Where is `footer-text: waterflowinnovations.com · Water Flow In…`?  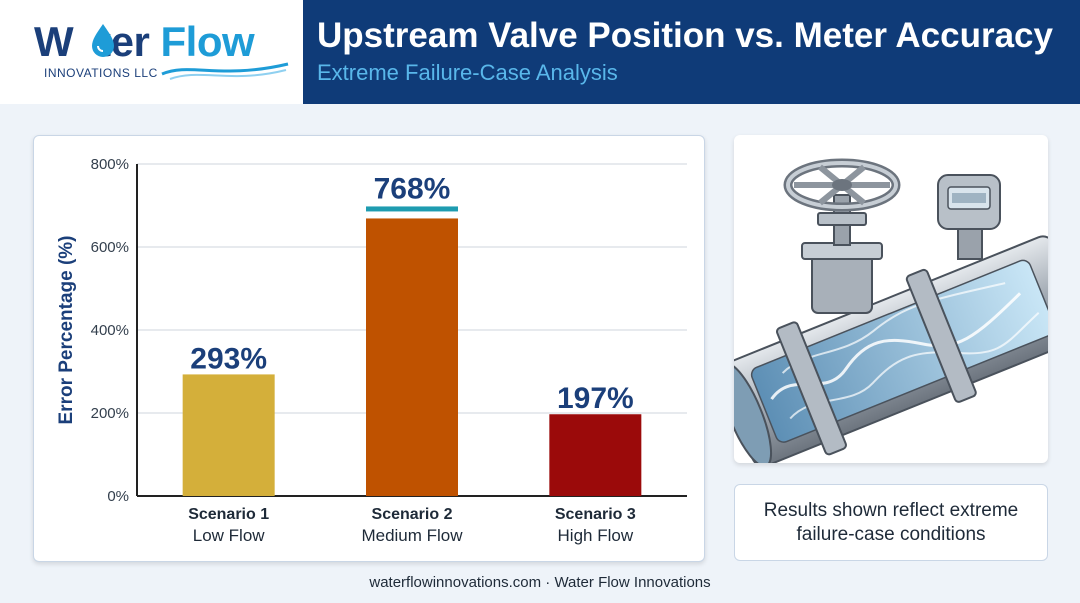 footer-text: waterflowinnovations.com · Water Flow In… is located at coordinates (540, 582).